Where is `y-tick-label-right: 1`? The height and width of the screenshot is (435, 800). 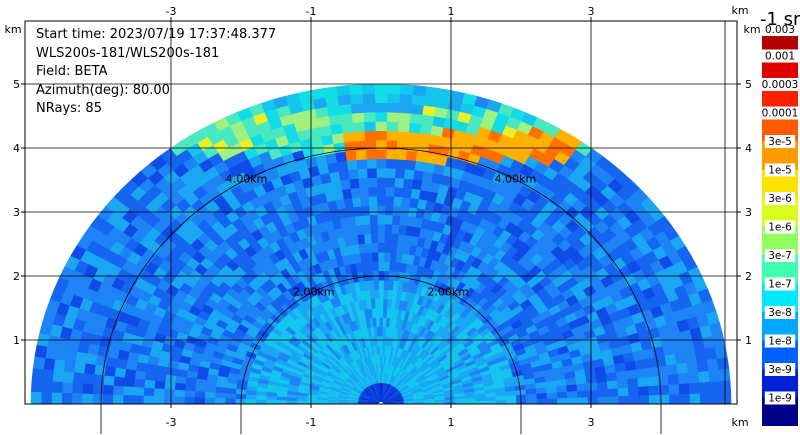 y-tick-label-right: 1 is located at coordinates (748, 340).